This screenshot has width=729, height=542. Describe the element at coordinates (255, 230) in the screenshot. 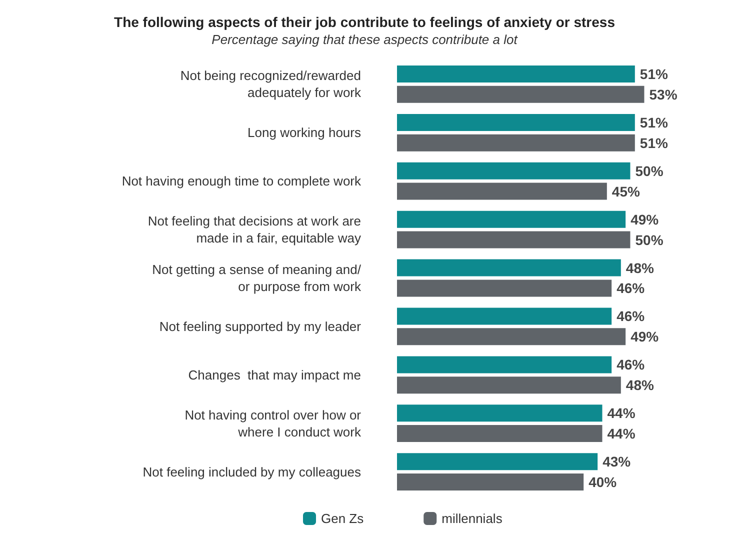

I see `y-tick-label: Not feeling that decisions at work are made in a fair, equitable way` at that location.